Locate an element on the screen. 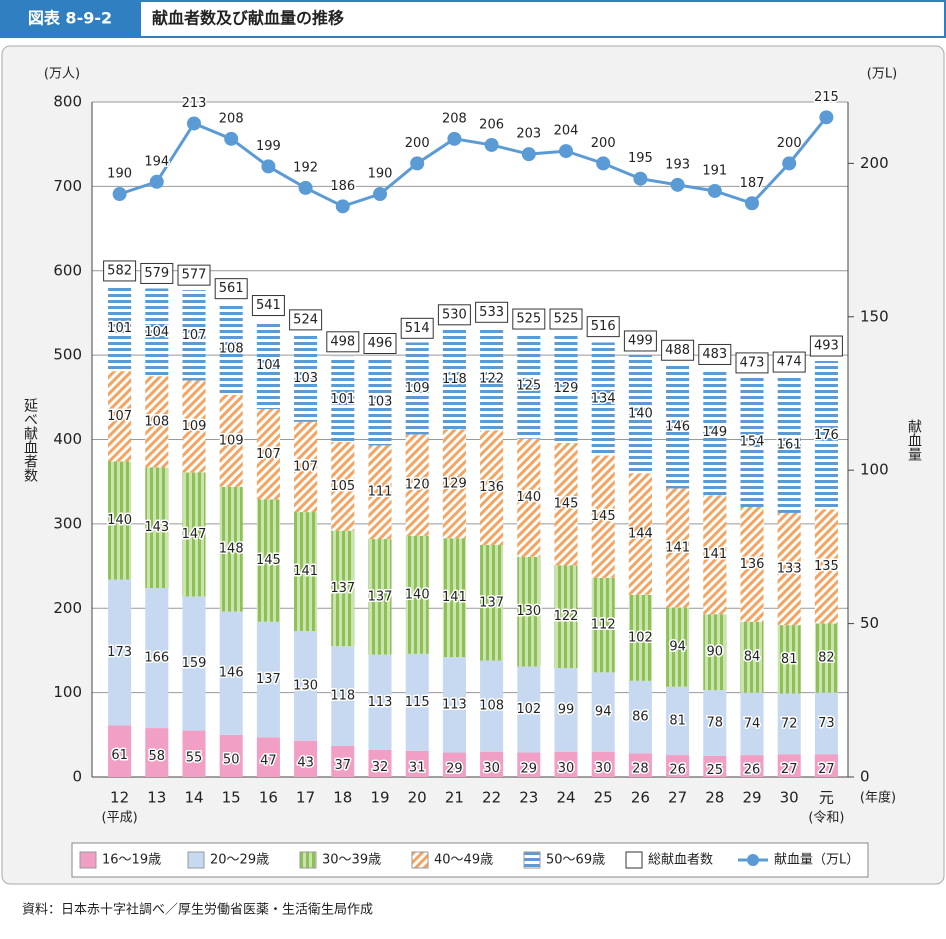 The height and width of the screenshot is (939, 946). value-label: 30 is located at coordinates (566, 768).